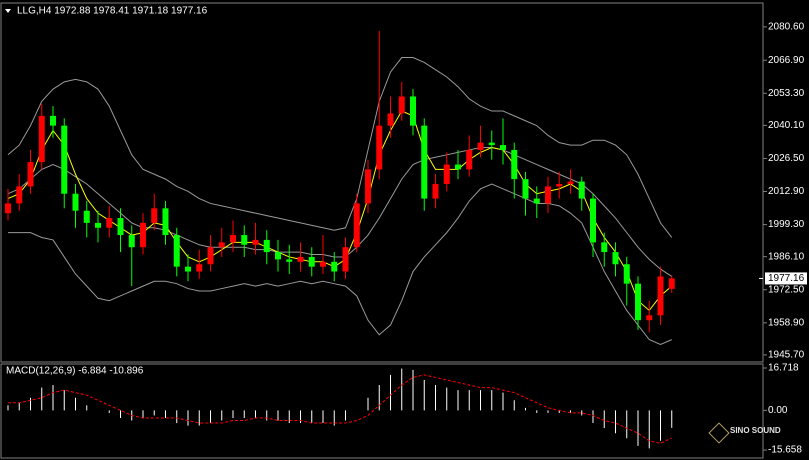  I want to click on y-tick-label: 2053.30, so click(786, 93).